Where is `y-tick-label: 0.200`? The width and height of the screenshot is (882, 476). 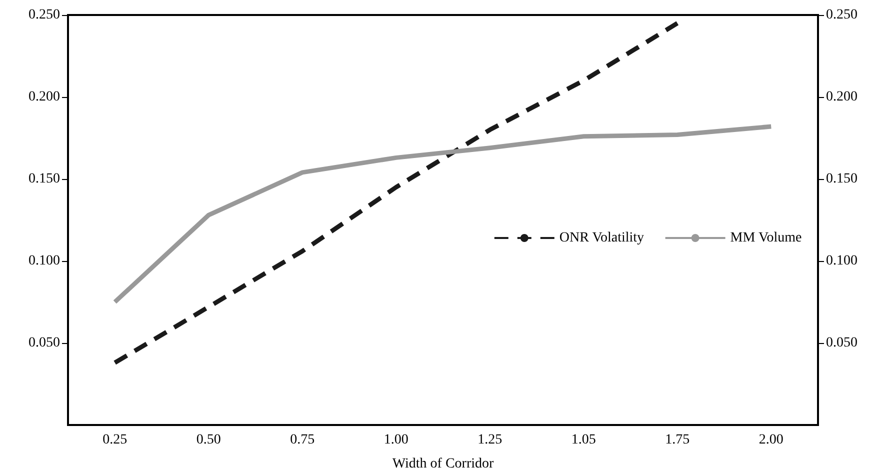 y-tick-label: 0.200 is located at coordinates (44, 97).